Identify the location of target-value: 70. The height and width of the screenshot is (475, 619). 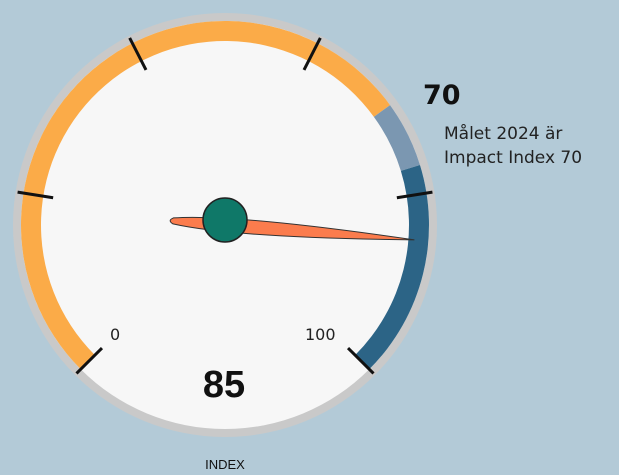
(442, 95).